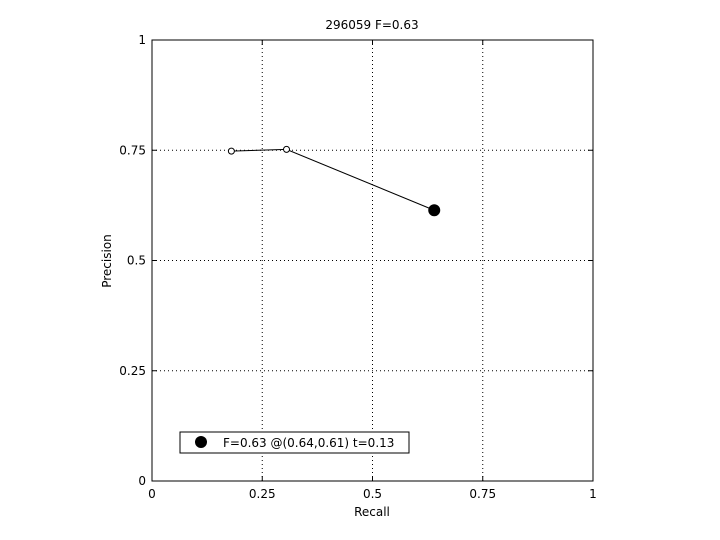  Describe the element at coordinates (434, 210) in the screenshot. I see `best-f-point` at that location.